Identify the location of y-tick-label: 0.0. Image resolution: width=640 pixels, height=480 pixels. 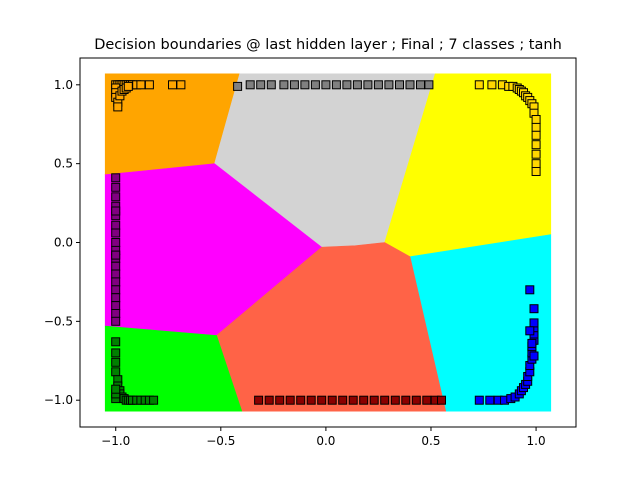
(63, 243).